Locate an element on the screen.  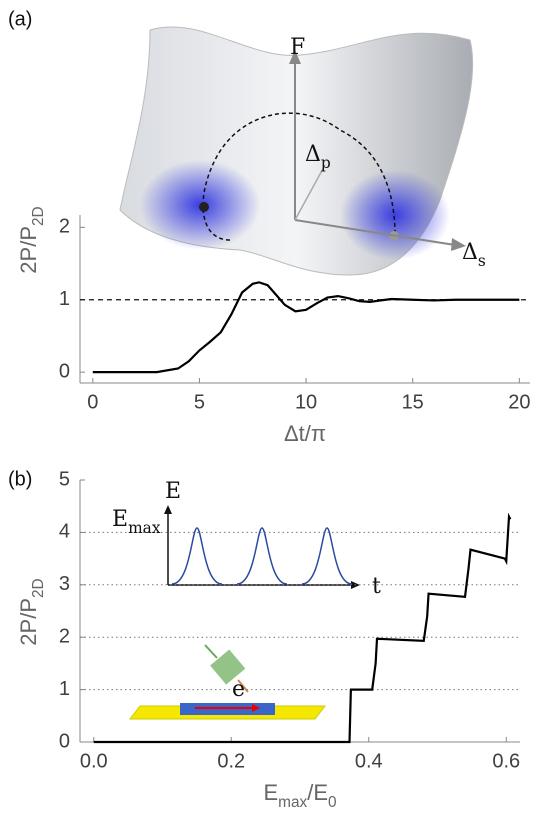
x-axis-label: Emax/E0 is located at coordinates (299, 795).